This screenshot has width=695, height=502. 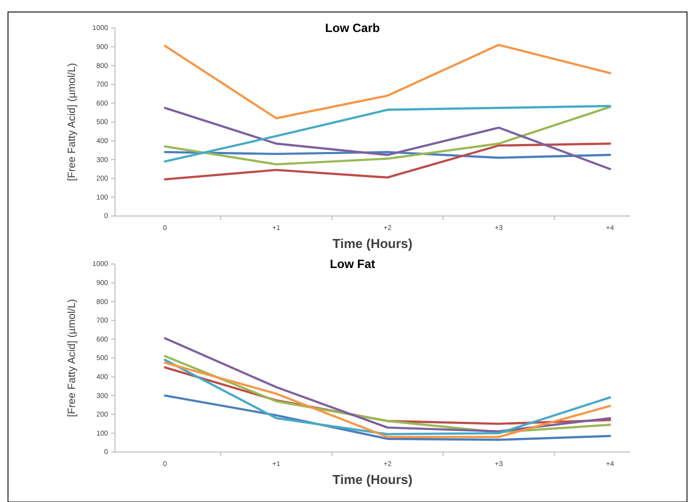 I want to click on chart-title: Low Fat, so click(x=353, y=264).